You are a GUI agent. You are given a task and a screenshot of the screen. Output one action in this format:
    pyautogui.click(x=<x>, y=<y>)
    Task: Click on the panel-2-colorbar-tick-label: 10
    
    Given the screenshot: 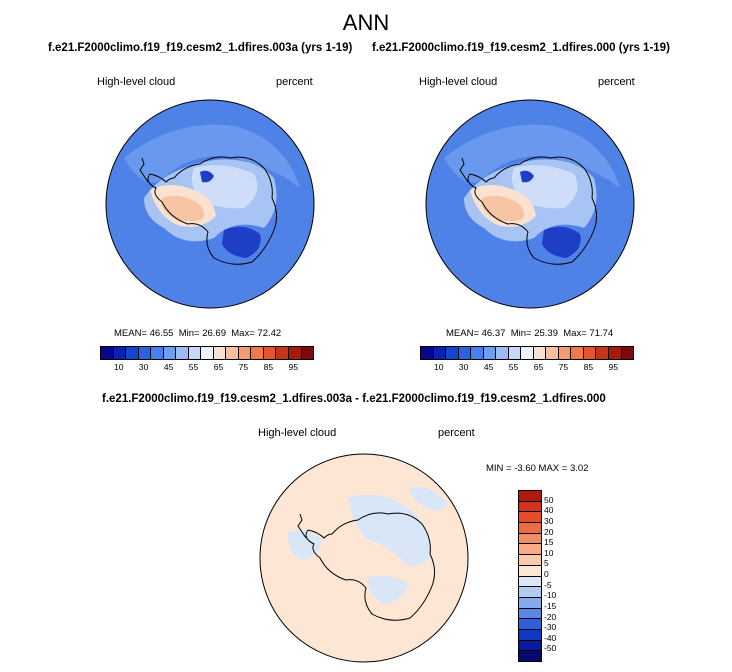 What is the action you would take?
    pyautogui.click(x=438, y=367)
    